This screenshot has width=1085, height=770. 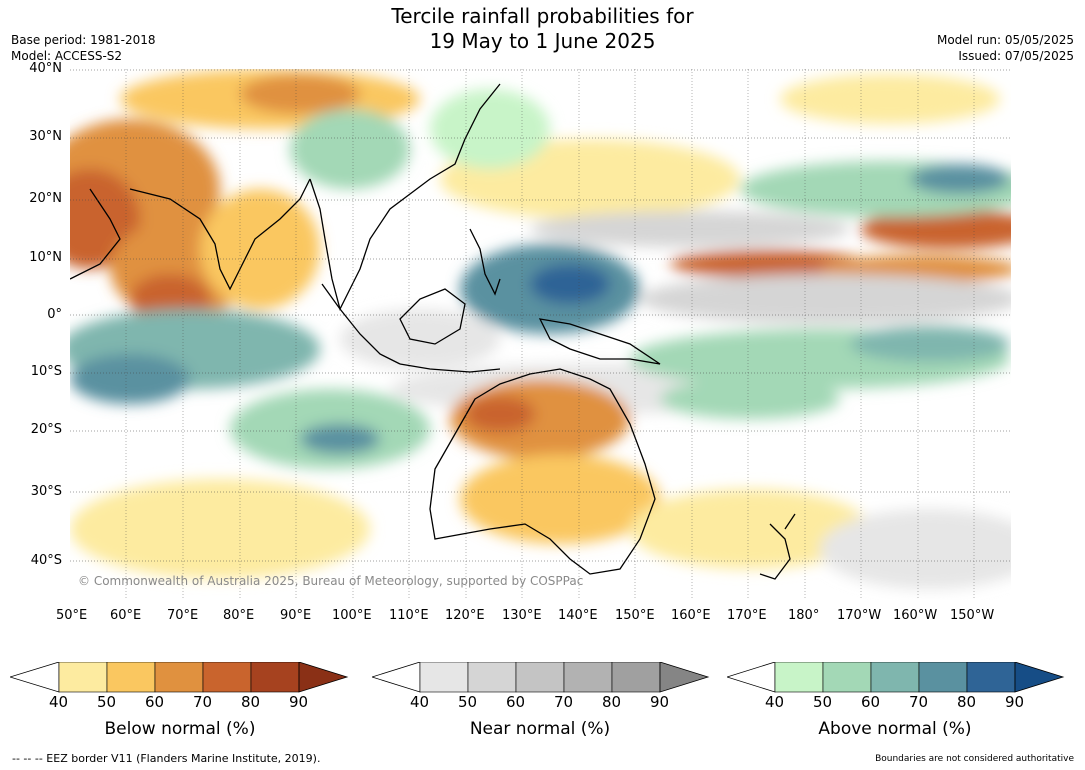 I want to click on cbar-below-tick: 90, so click(x=299, y=702).